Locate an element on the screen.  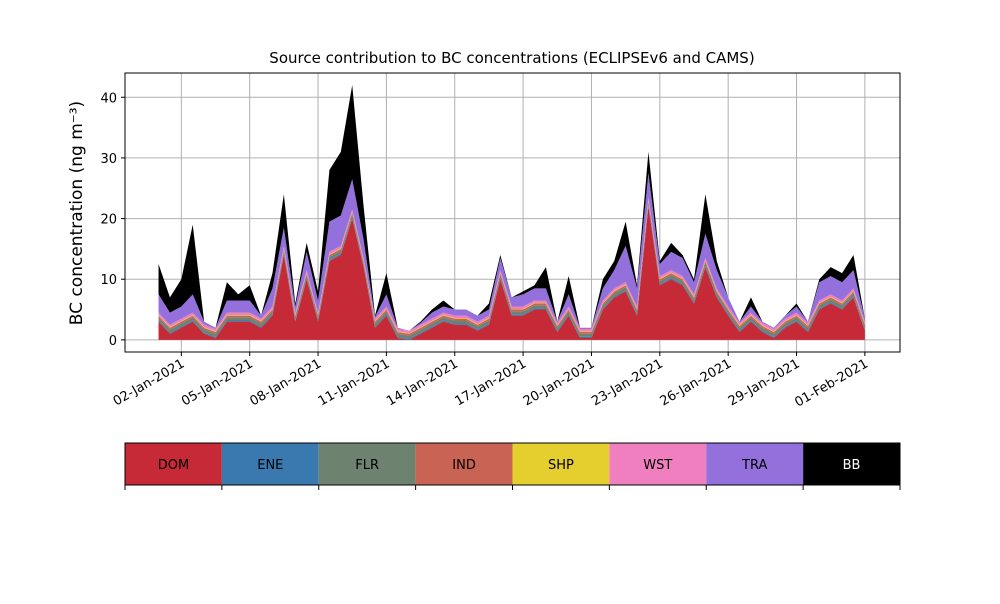
legend-label: IND is located at coordinates (464, 465).